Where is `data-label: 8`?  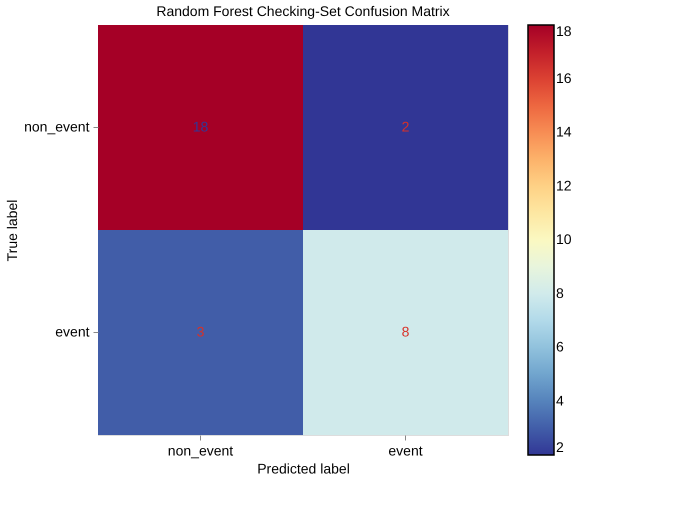 data-label: 8 is located at coordinates (406, 332).